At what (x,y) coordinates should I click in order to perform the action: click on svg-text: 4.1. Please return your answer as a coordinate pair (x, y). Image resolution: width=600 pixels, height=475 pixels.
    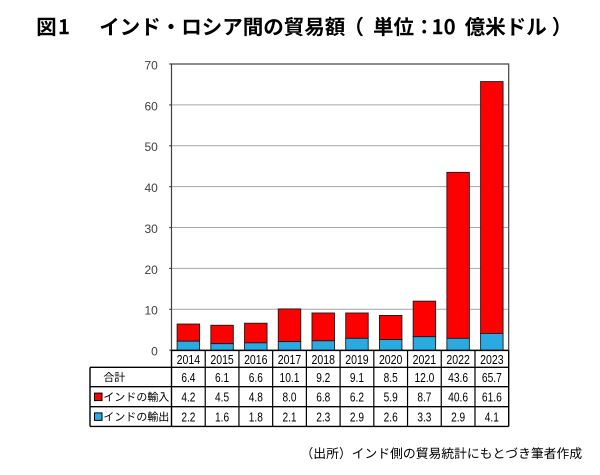
    Looking at the image, I should click on (492, 417).